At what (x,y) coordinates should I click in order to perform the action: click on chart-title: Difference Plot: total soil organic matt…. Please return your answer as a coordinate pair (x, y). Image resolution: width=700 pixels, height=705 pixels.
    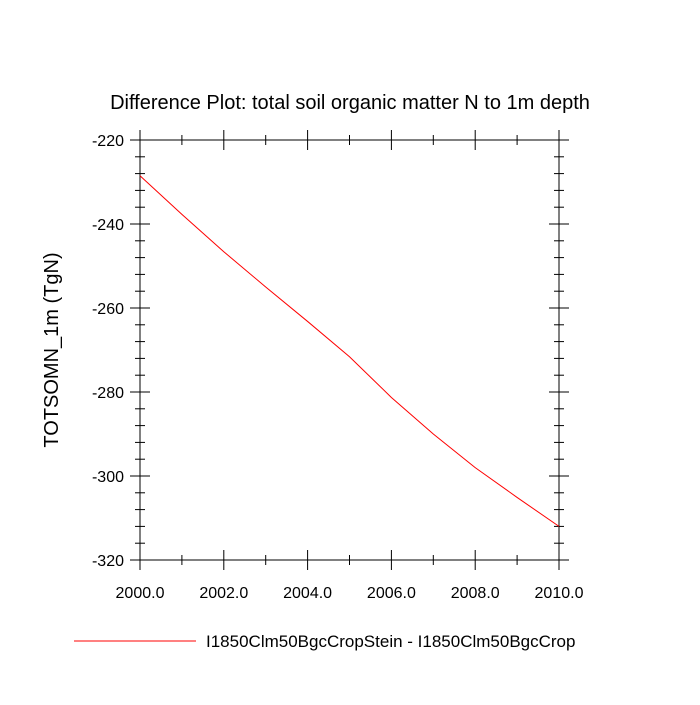
    Looking at the image, I should click on (350, 103).